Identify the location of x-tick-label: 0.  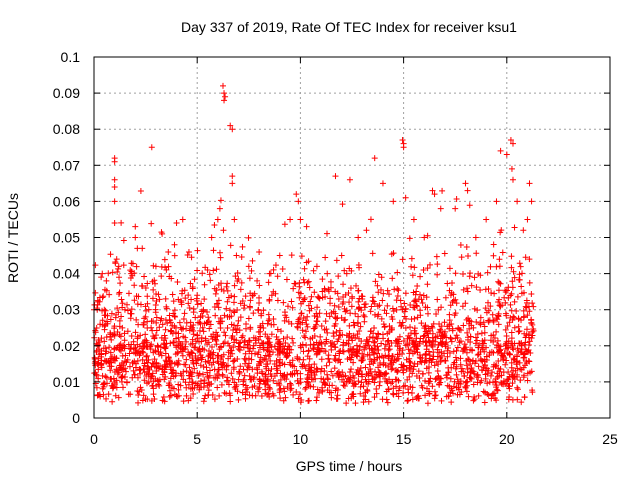
(94, 439).